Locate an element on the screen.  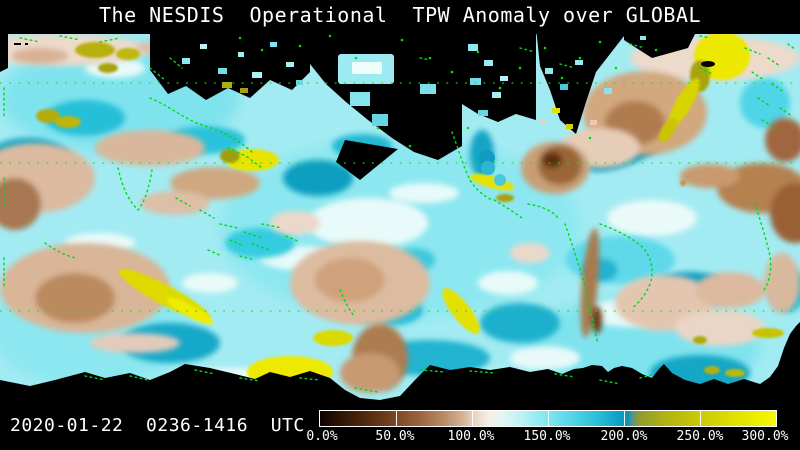
colorbar-label: 150.0% is located at coordinates (547, 436).